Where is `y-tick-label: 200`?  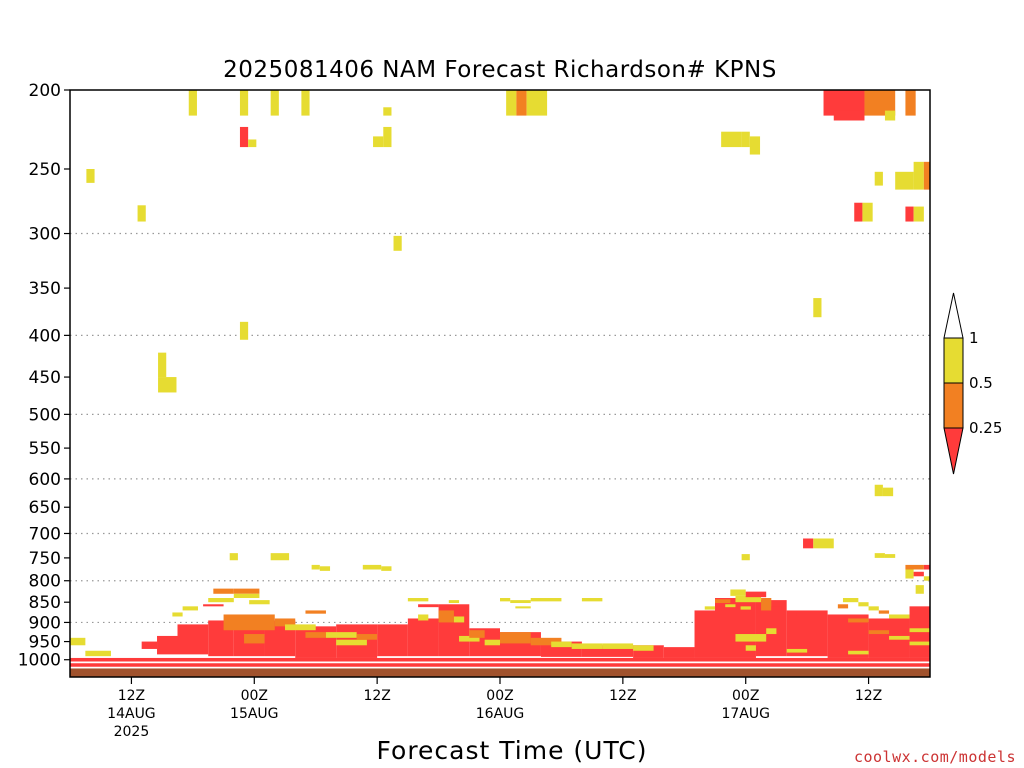 y-tick-label: 200 is located at coordinates (45, 91).